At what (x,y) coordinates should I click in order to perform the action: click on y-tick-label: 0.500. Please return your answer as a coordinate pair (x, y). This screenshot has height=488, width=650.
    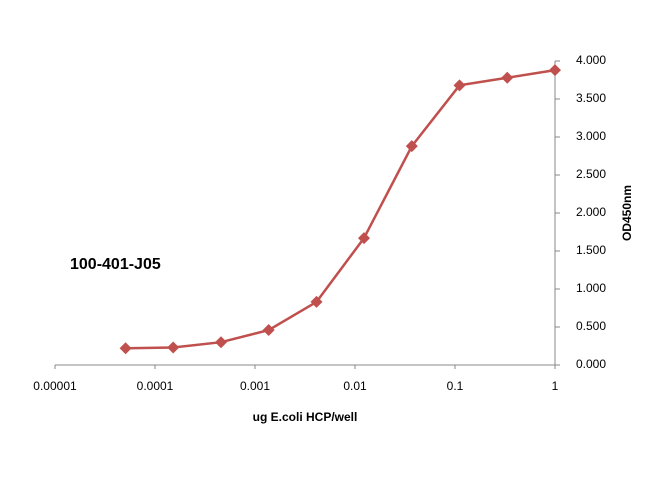
    Looking at the image, I should click on (591, 326).